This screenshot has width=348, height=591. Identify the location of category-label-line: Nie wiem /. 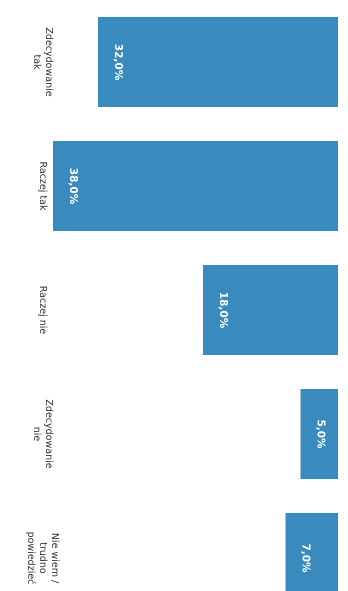
(54, 558).